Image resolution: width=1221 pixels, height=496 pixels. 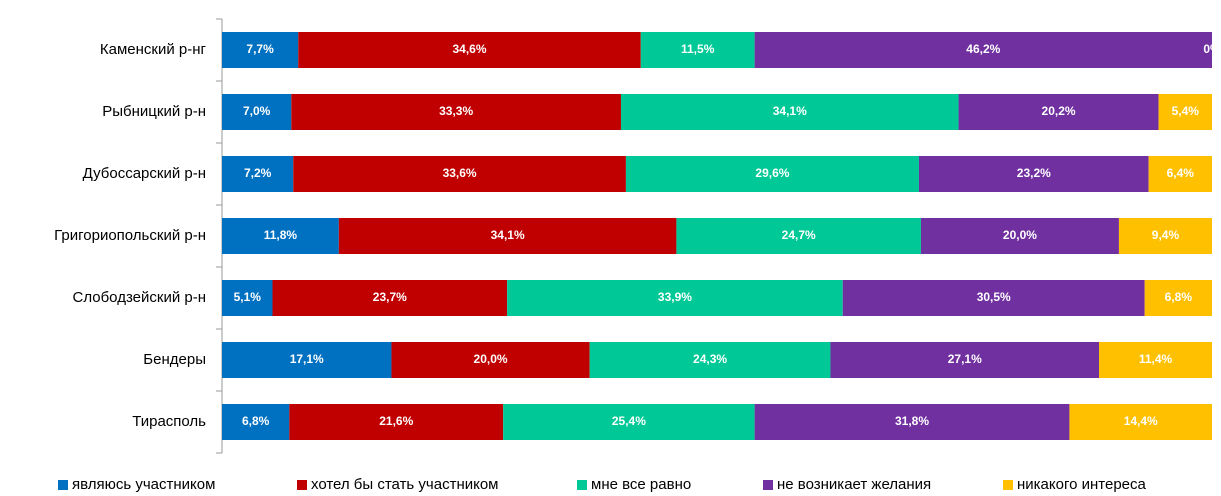 I want to click on category-label: Каменский р-нг, so click(x=153, y=49).